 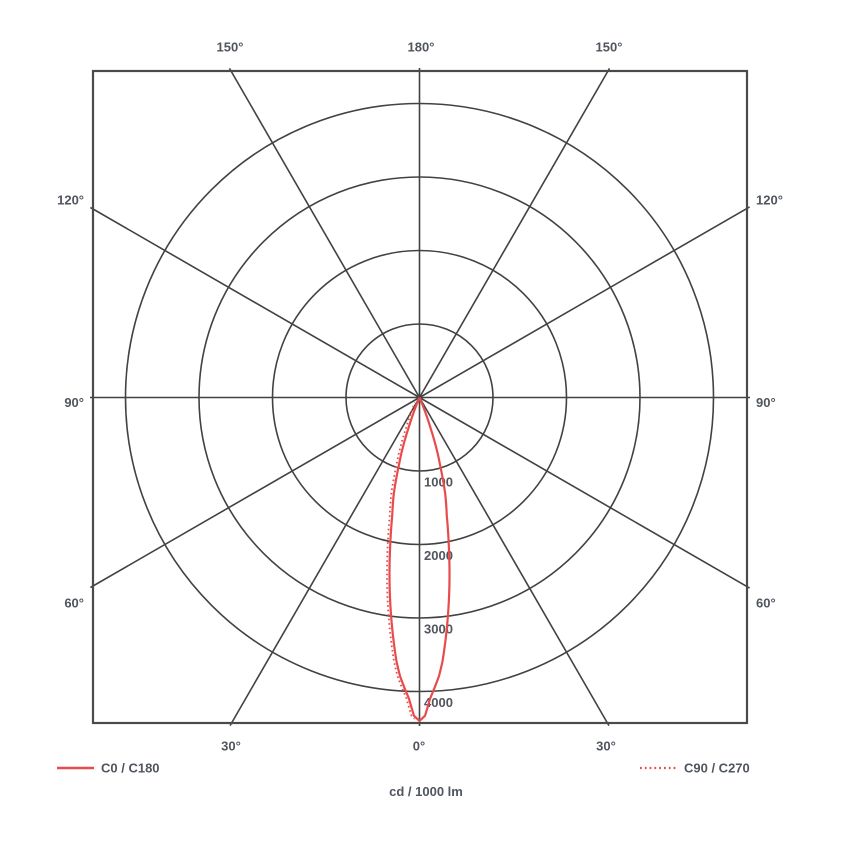 I want to click on legend-c90-label: C90 / C270, so click(x=717, y=768).